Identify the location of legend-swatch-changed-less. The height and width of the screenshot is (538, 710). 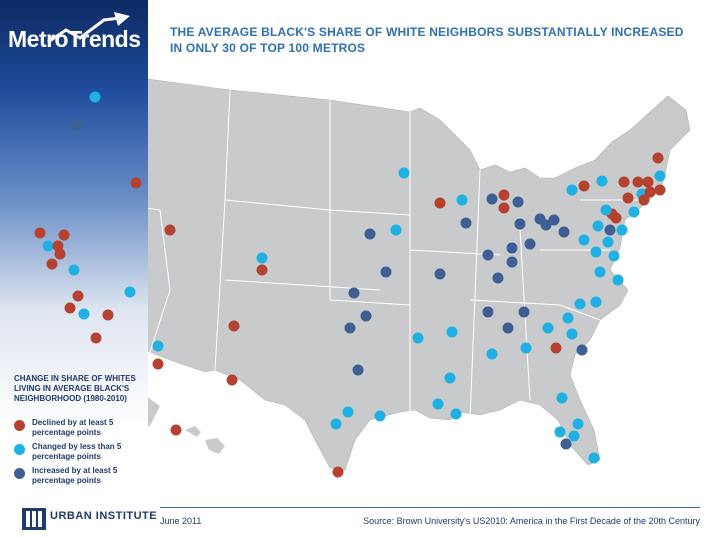
(19, 449).